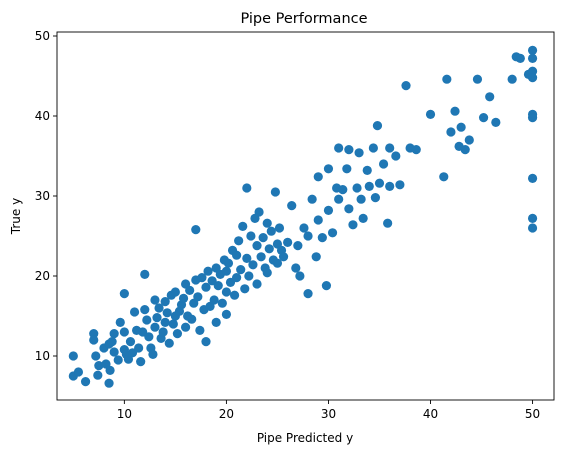 The height and width of the screenshot is (455, 562). What do you see at coordinates (303, 19) in the screenshot?
I see `chart-title: Pipe Performance` at bounding box center [303, 19].